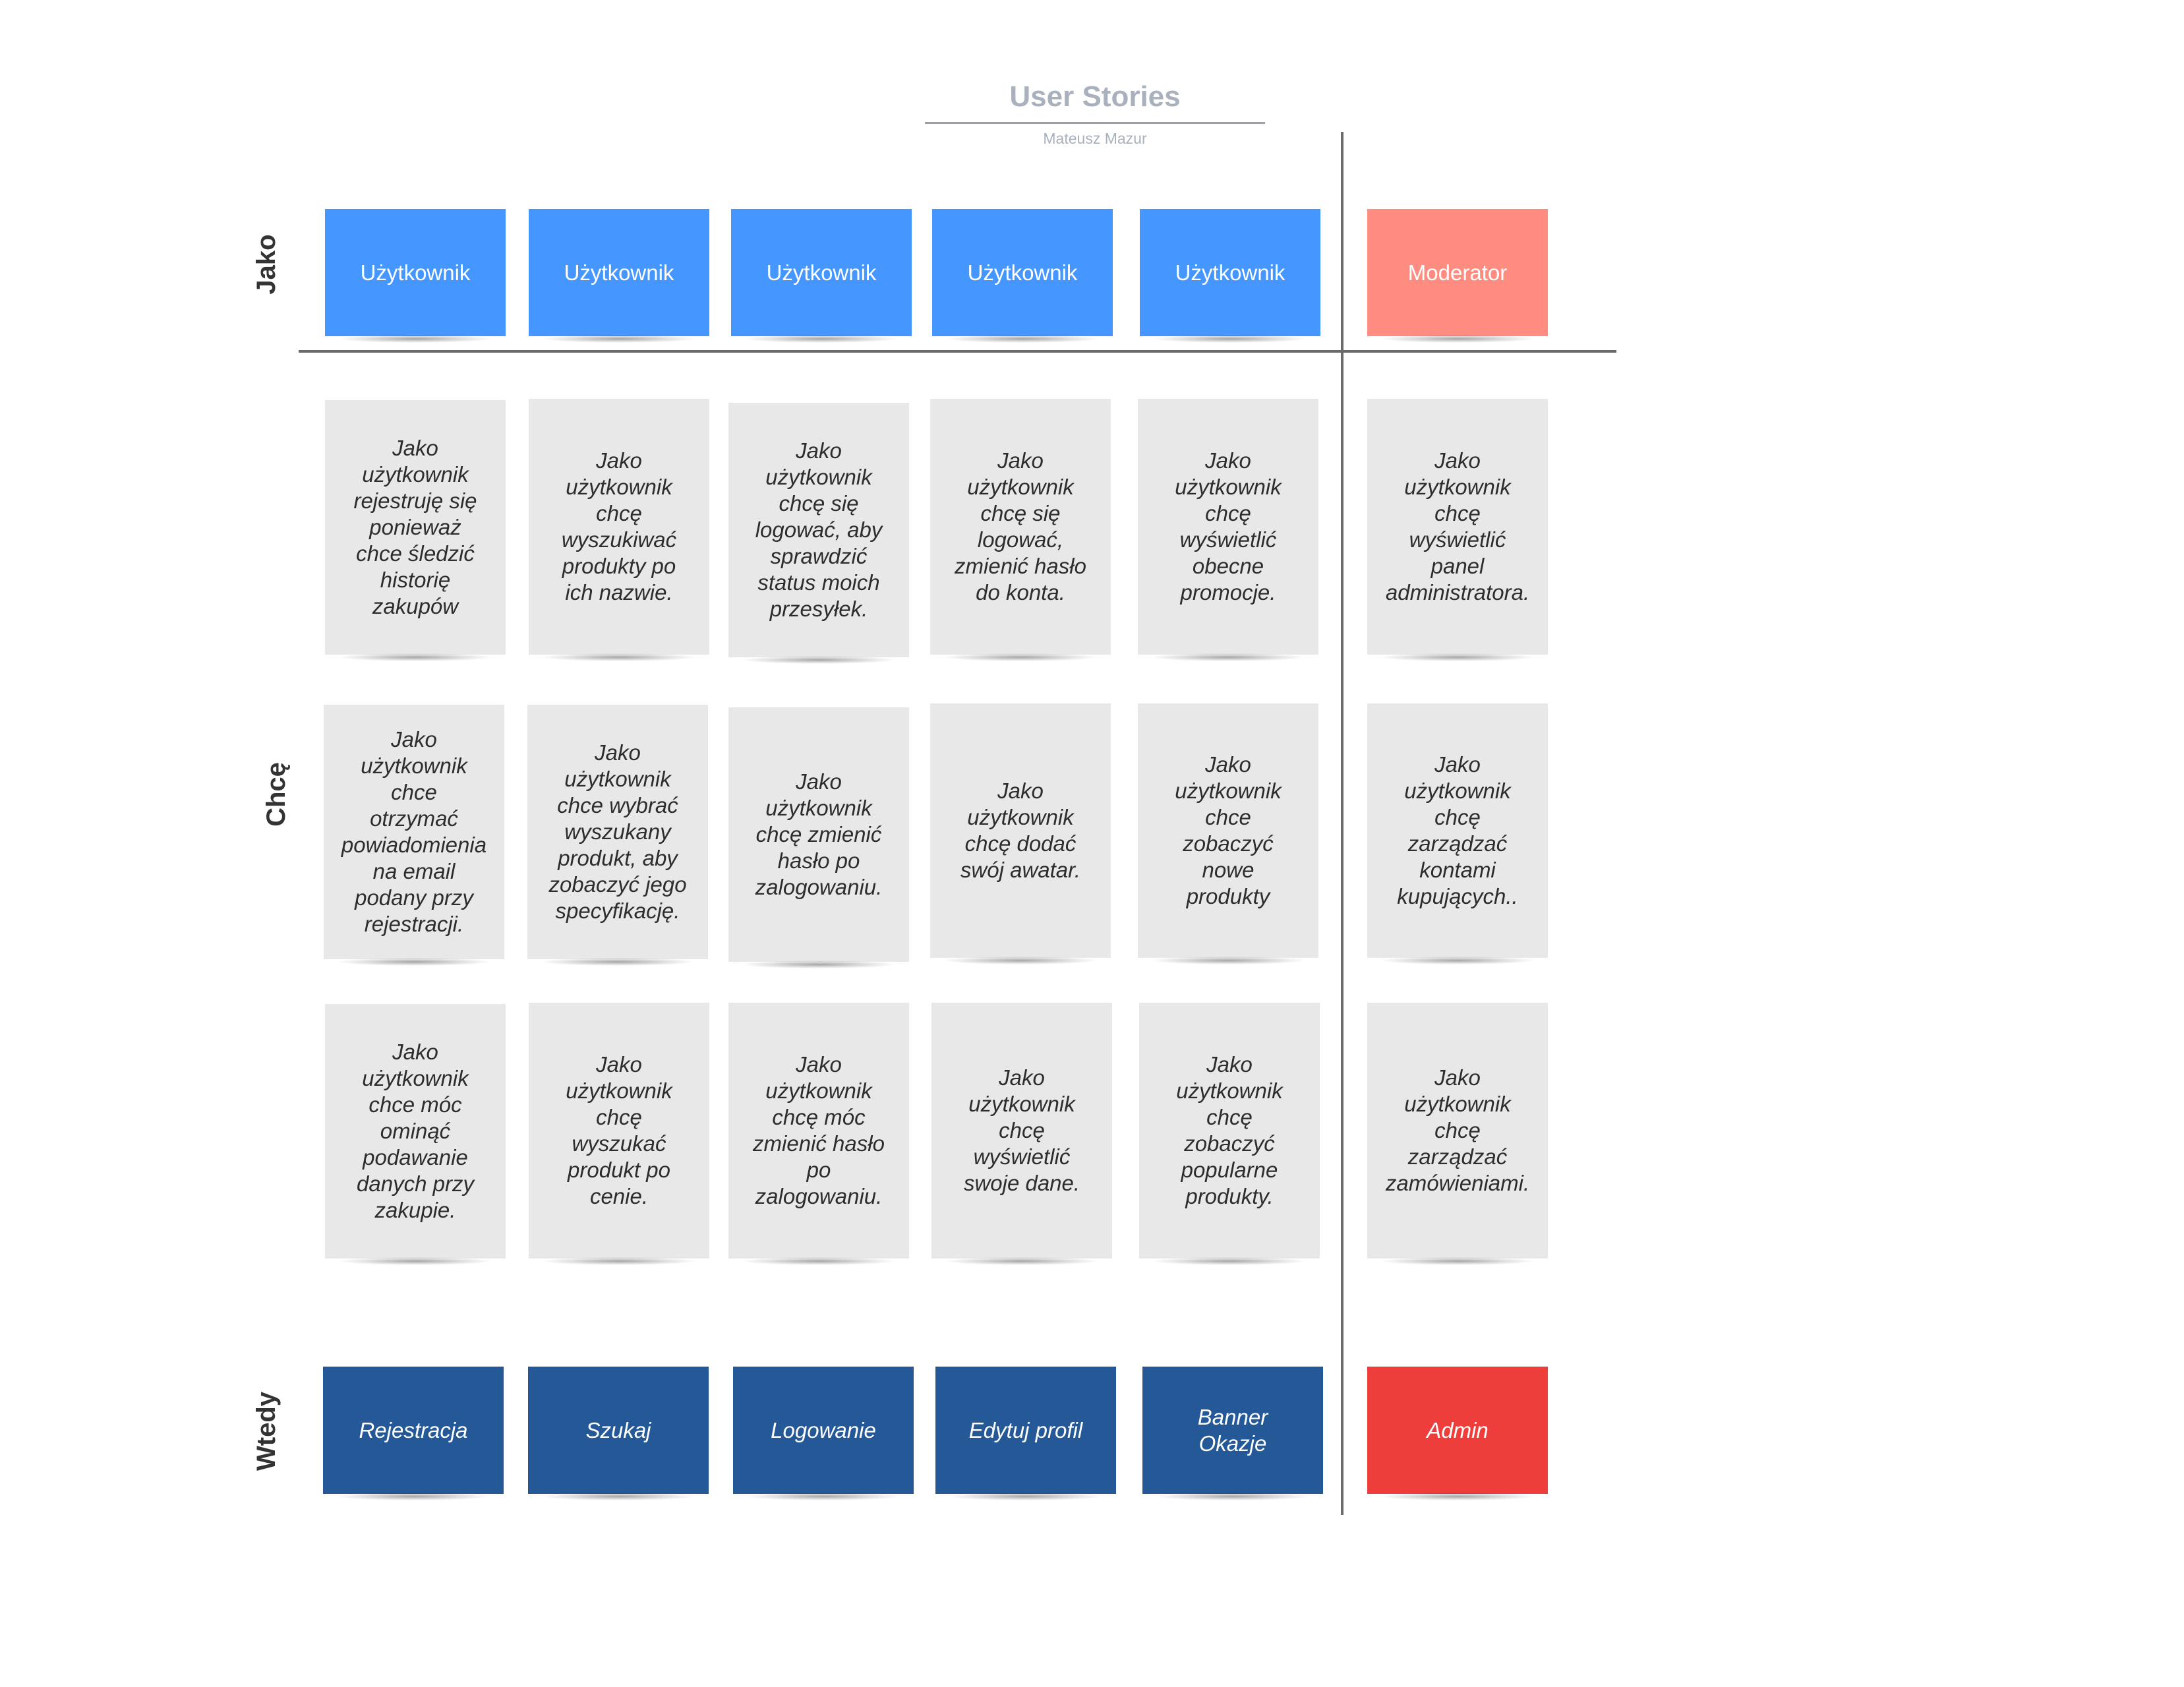  I want to click on board-title: User Stories, so click(1095, 96).